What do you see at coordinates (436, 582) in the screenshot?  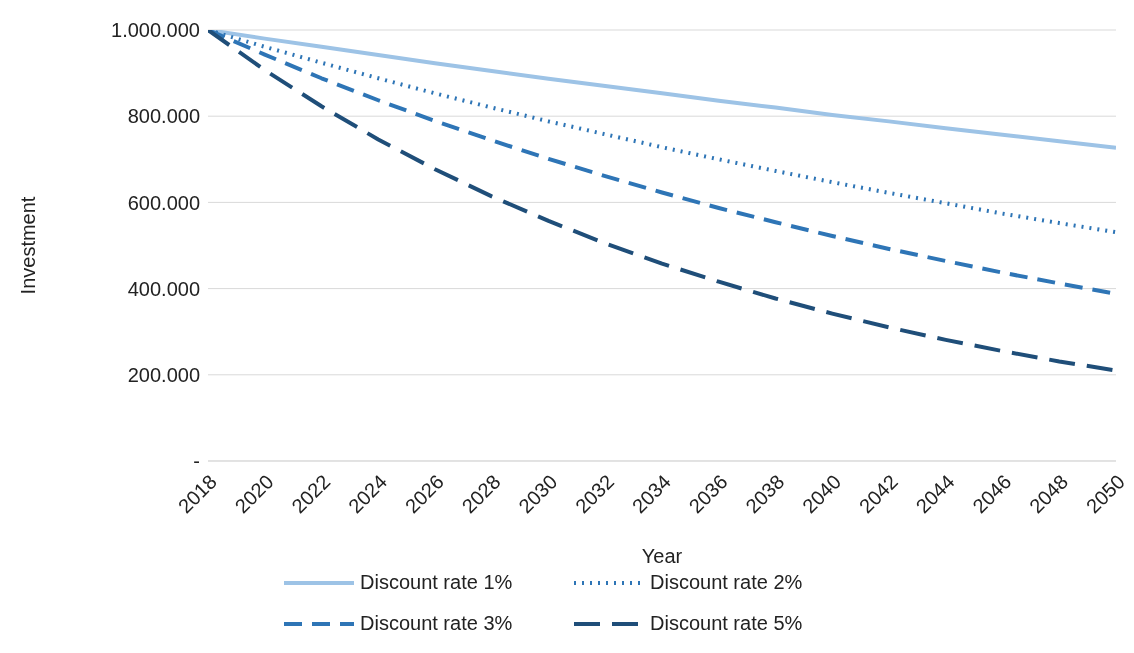 I see `legend-label: Discount rate 1%` at bounding box center [436, 582].